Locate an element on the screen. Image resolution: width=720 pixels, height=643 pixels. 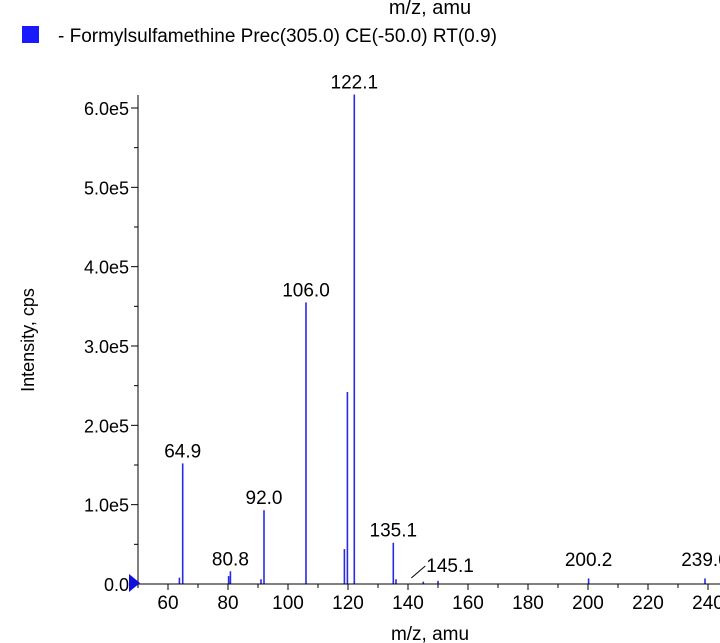
y-axis-label: Intensity, cps is located at coordinates (28, 340).